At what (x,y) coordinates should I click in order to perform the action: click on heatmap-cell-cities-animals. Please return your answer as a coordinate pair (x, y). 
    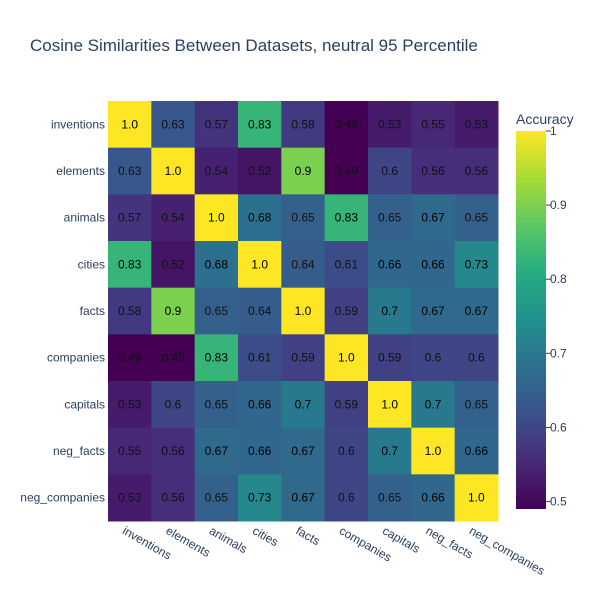
    Looking at the image, I should click on (216, 265).